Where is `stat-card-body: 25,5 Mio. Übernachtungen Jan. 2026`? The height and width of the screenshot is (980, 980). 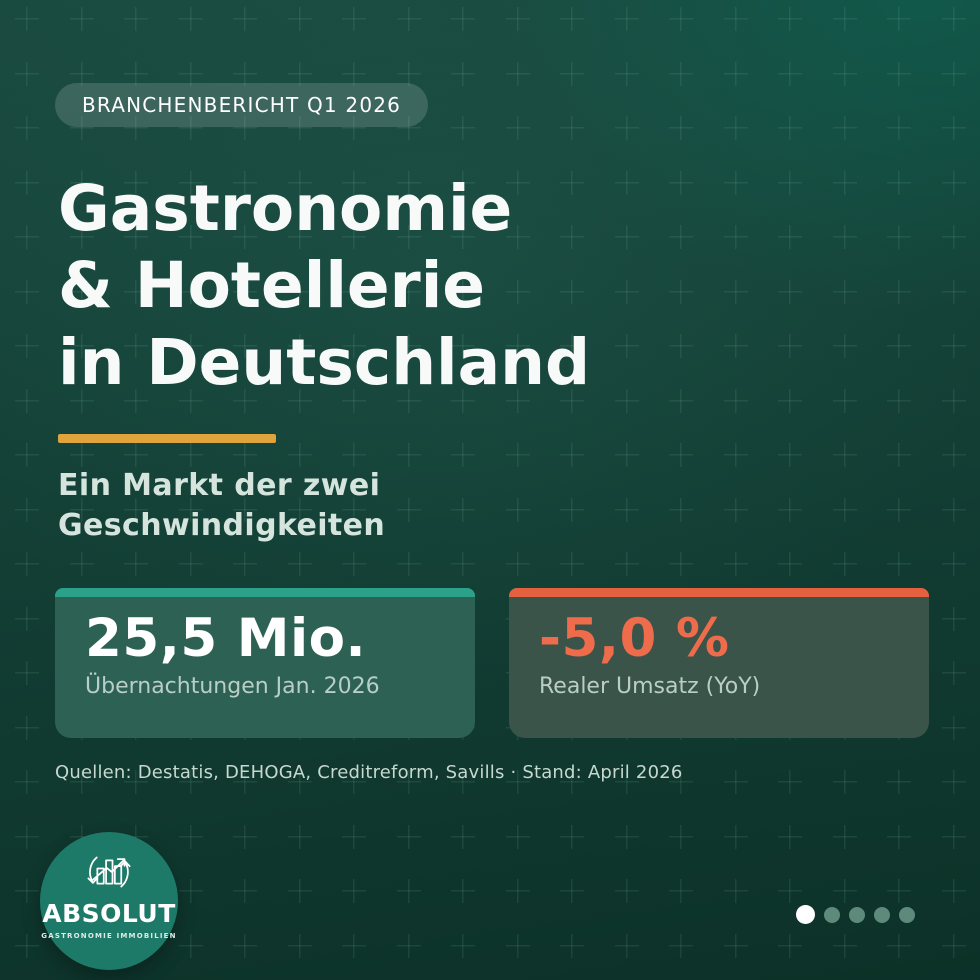 stat-card-body: 25,5 Mio. Übernachtungen Jan. 2026 is located at coordinates (265, 648).